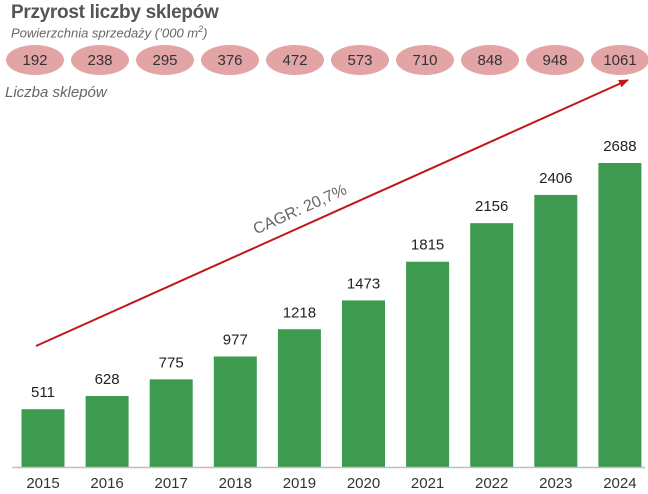 The width and height of the screenshot is (648, 494). I want to click on area-value-label: 1061, so click(619, 60).